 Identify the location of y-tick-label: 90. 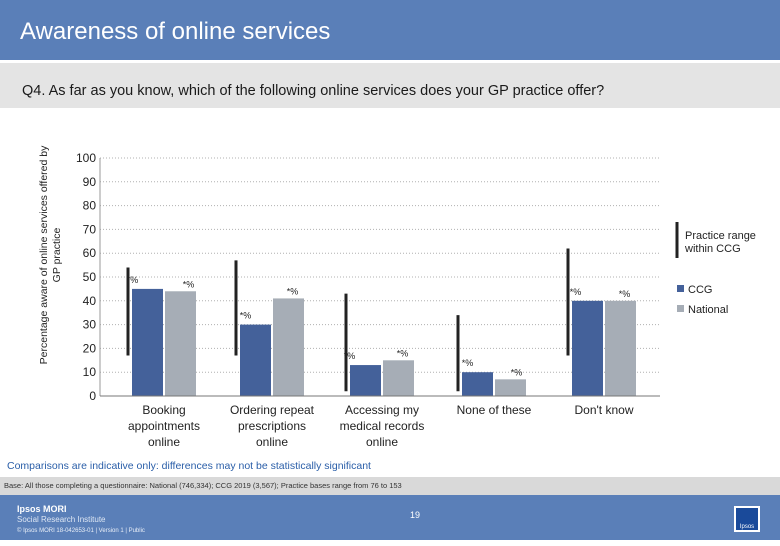
(90, 182).